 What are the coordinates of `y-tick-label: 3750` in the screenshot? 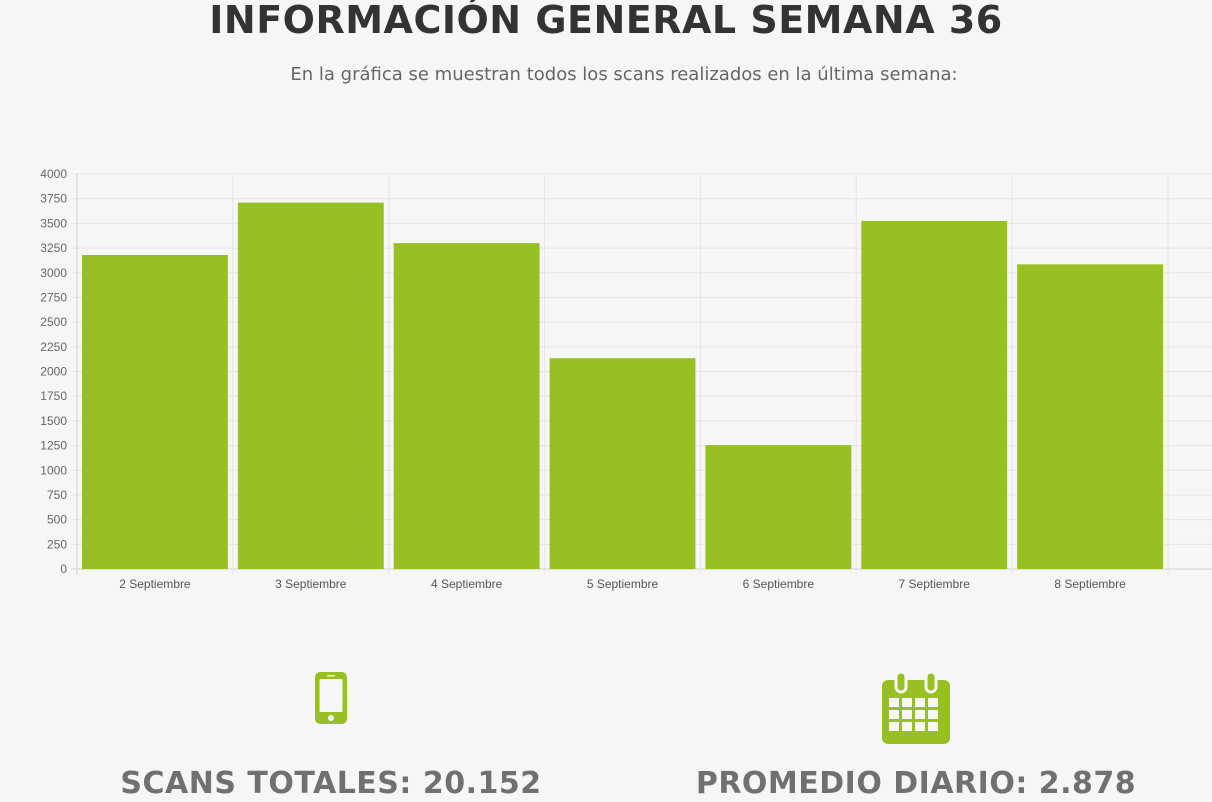 It's located at (53, 199).